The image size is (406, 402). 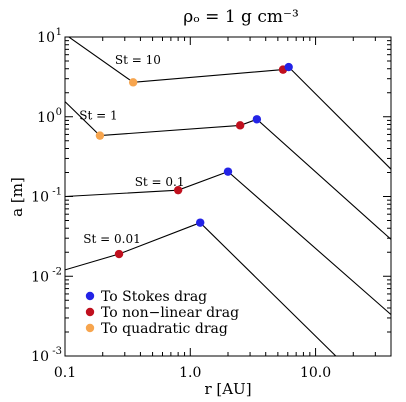 What do you see at coordinates (65, 373) in the screenshot?
I see `x-tick-label: 0.1` at bounding box center [65, 373].